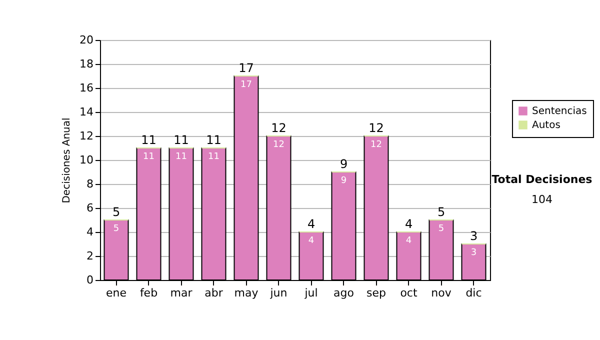 The image size is (600, 340). Describe the element at coordinates (149, 293) in the screenshot. I see `x-tick-label: feb` at that location.